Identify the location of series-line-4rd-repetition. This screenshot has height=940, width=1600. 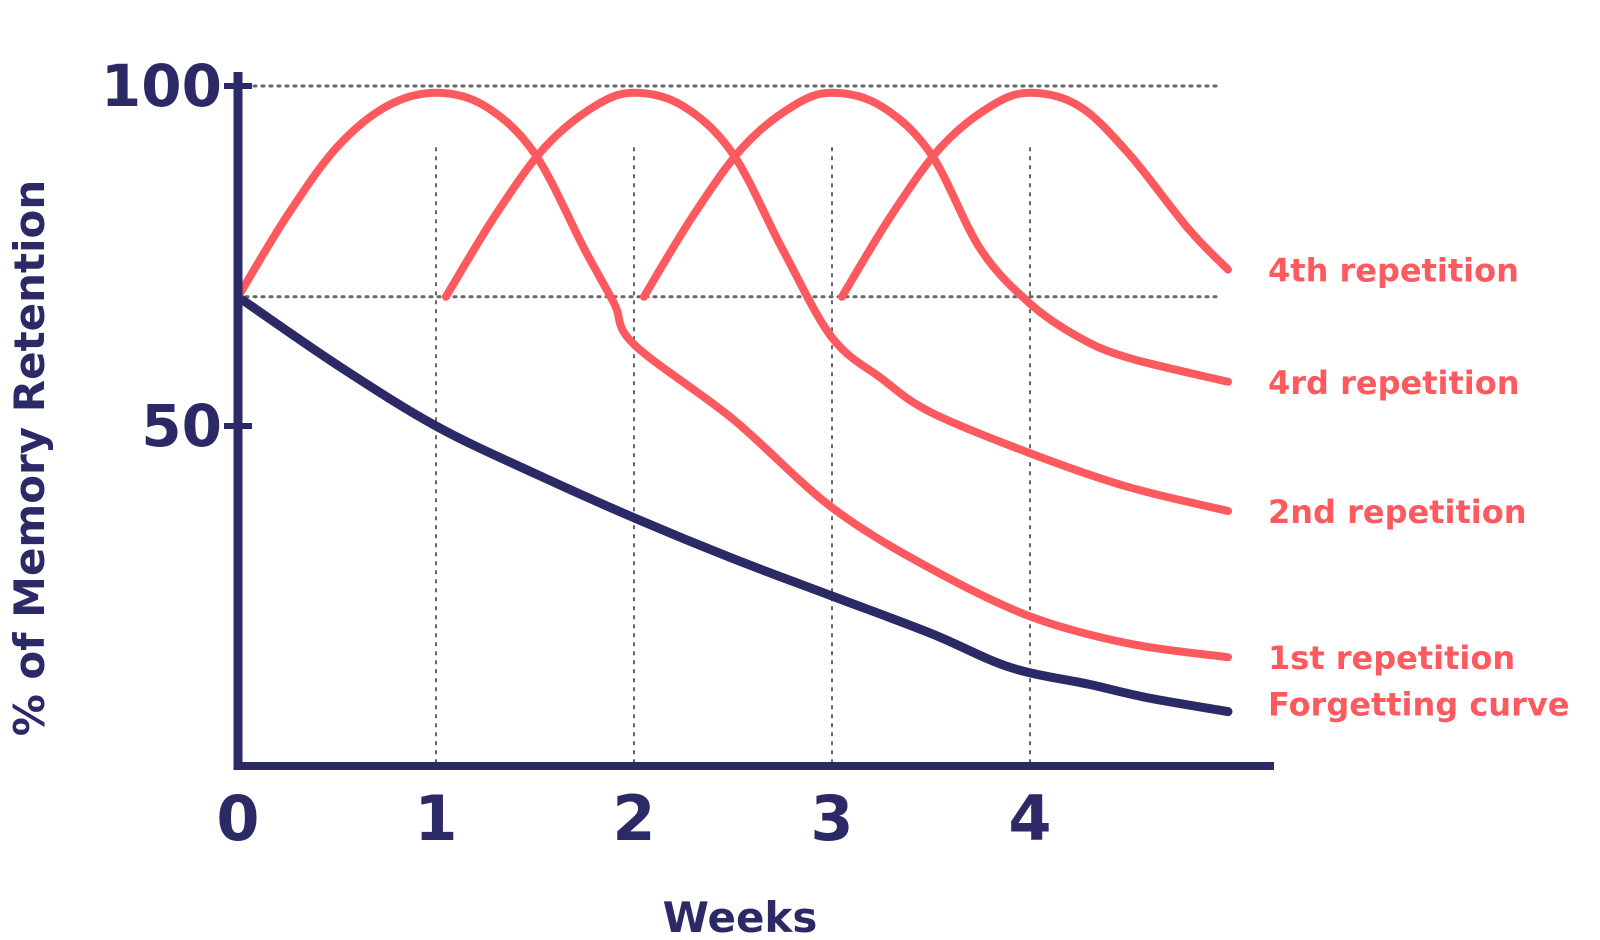
(935, 237).